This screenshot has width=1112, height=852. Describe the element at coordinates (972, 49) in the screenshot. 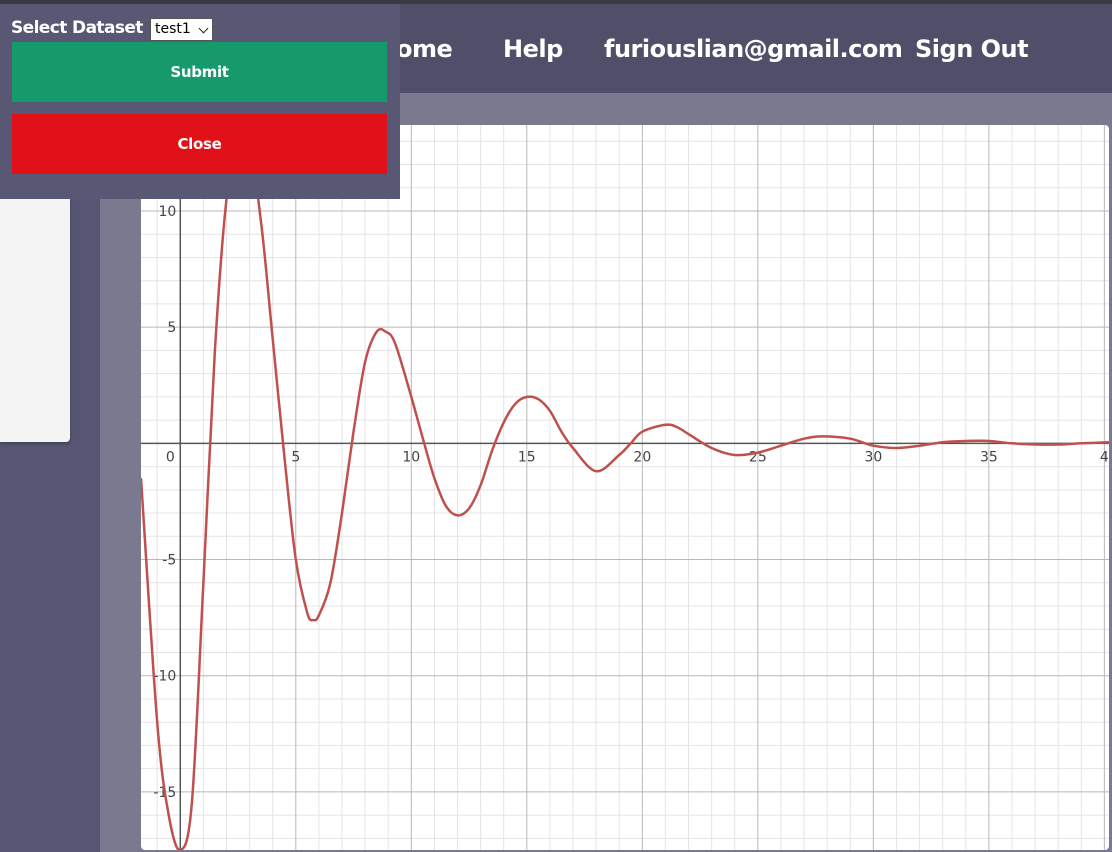

I see `nav-sign-out-link: Sign Out` at that location.